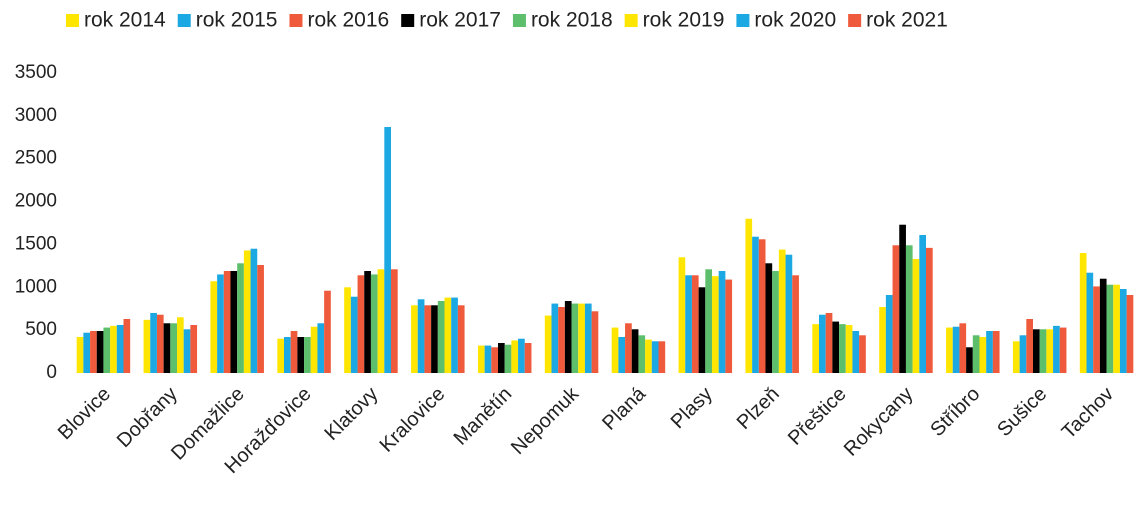 Image resolution: width=1146 pixels, height=513 pixels. Describe the element at coordinates (1088, 413) in the screenshot. I see `x-tick-label: Tachov` at that location.